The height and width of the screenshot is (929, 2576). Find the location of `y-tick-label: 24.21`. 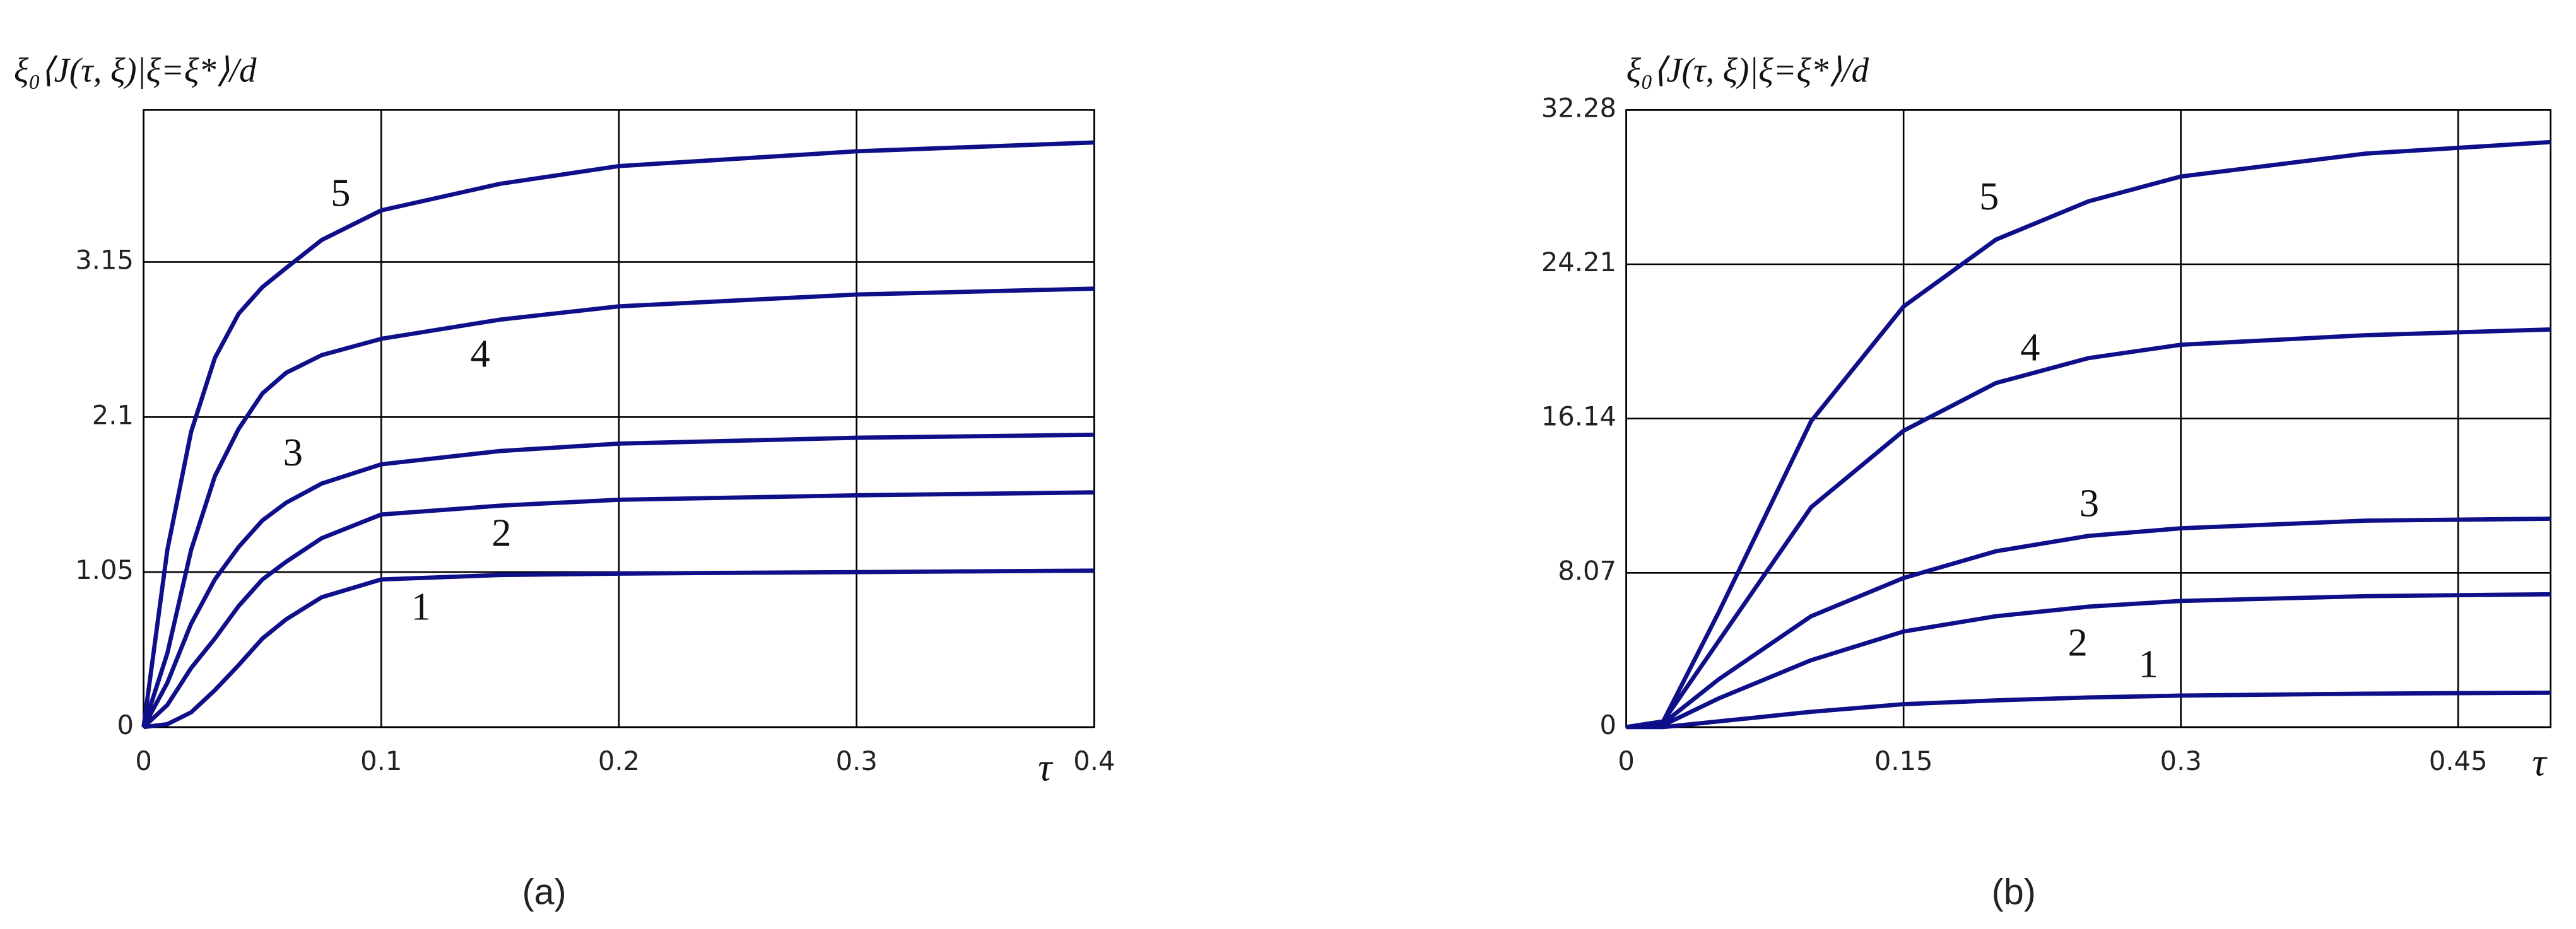

y-tick-label: 24.21 is located at coordinates (1578, 262).